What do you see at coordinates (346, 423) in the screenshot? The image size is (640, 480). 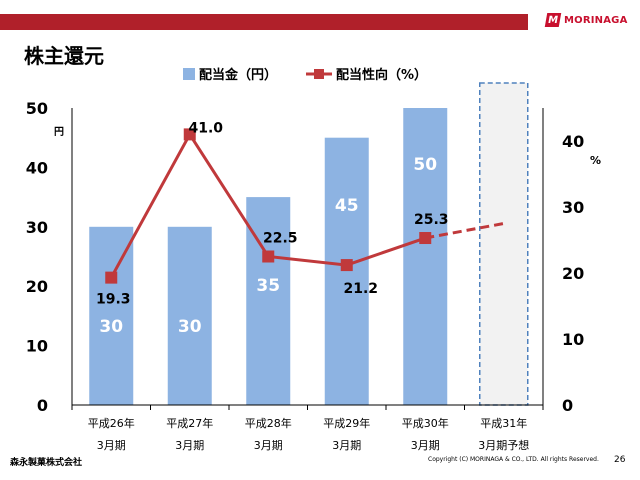 I see `x-category-label: 平成29年` at bounding box center [346, 423].